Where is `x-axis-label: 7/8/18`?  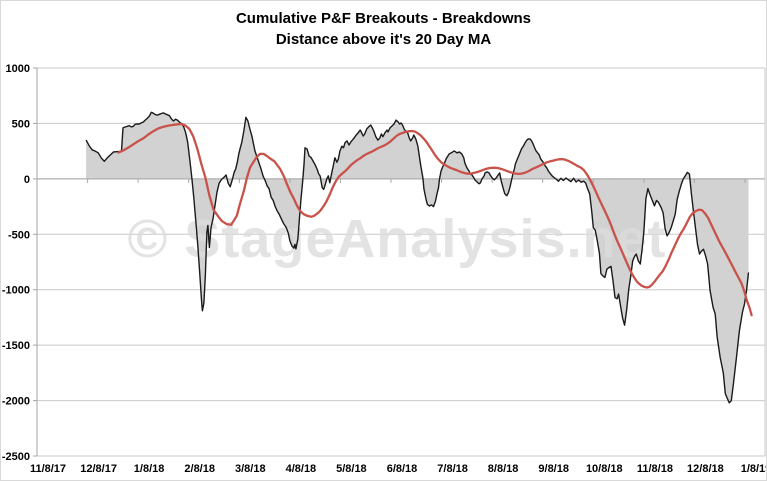 x-axis-label: 7/8/18 is located at coordinates (452, 469).